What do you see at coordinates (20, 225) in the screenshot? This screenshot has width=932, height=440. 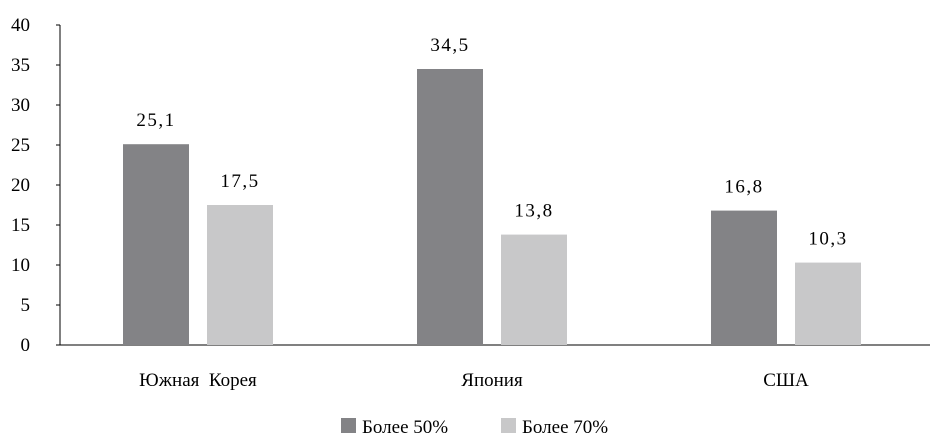 I see `y-tick-label: 15` at bounding box center [20, 225].